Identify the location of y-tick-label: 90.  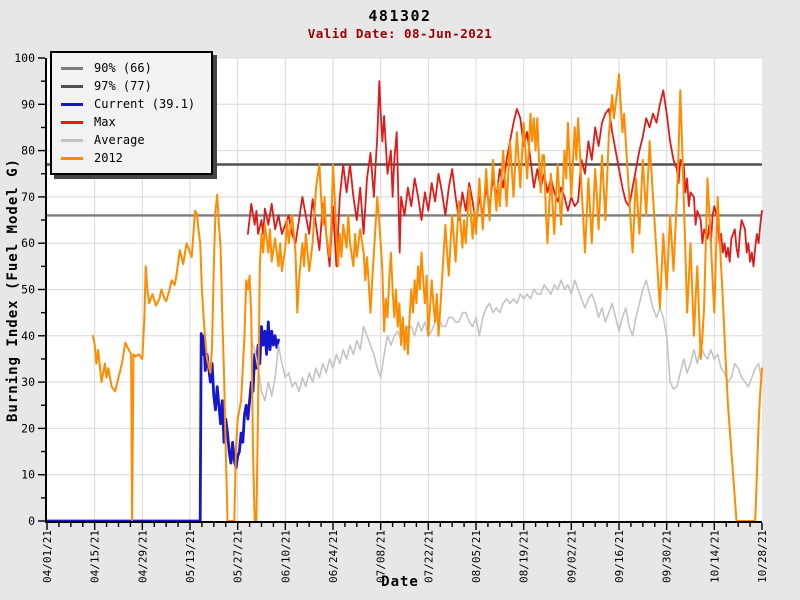
(28, 104).